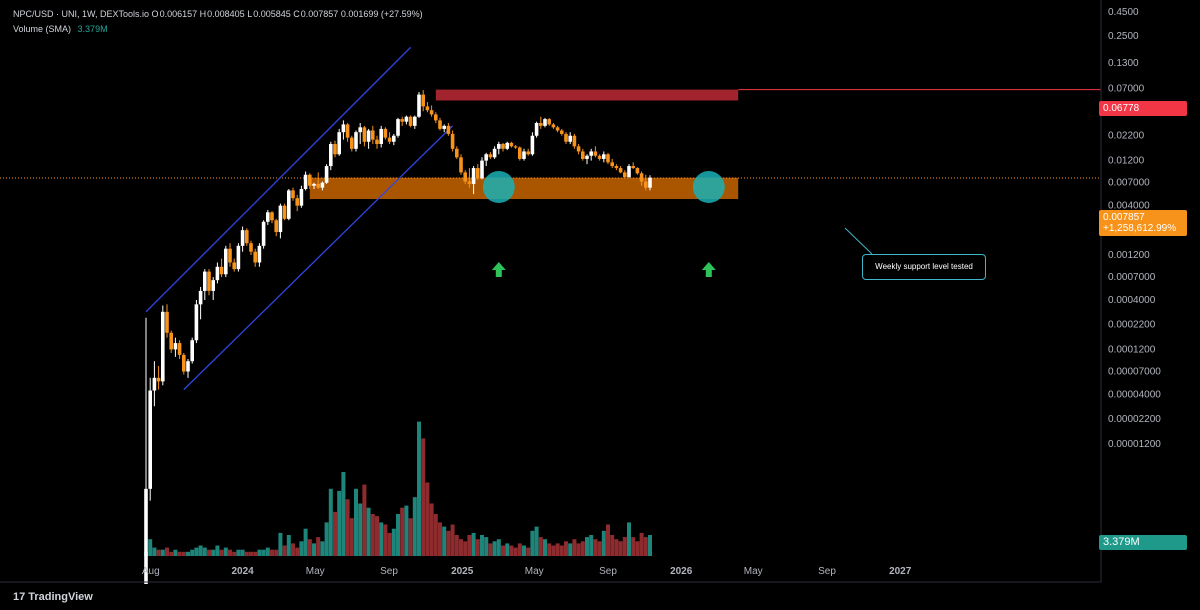  What do you see at coordinates (203, 14) in the screenshot?
I see `high-label: H` at bounding box center [203, 14].